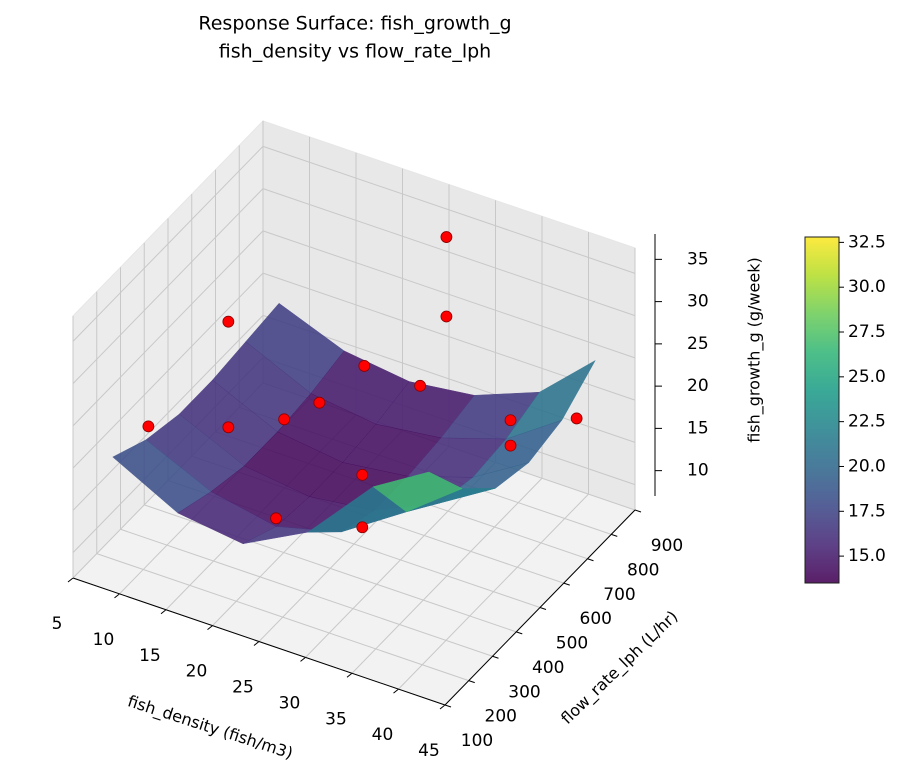 This screenshot has height=775, width=916. I want to click on x-tick-label: 40, so click(383, 735).